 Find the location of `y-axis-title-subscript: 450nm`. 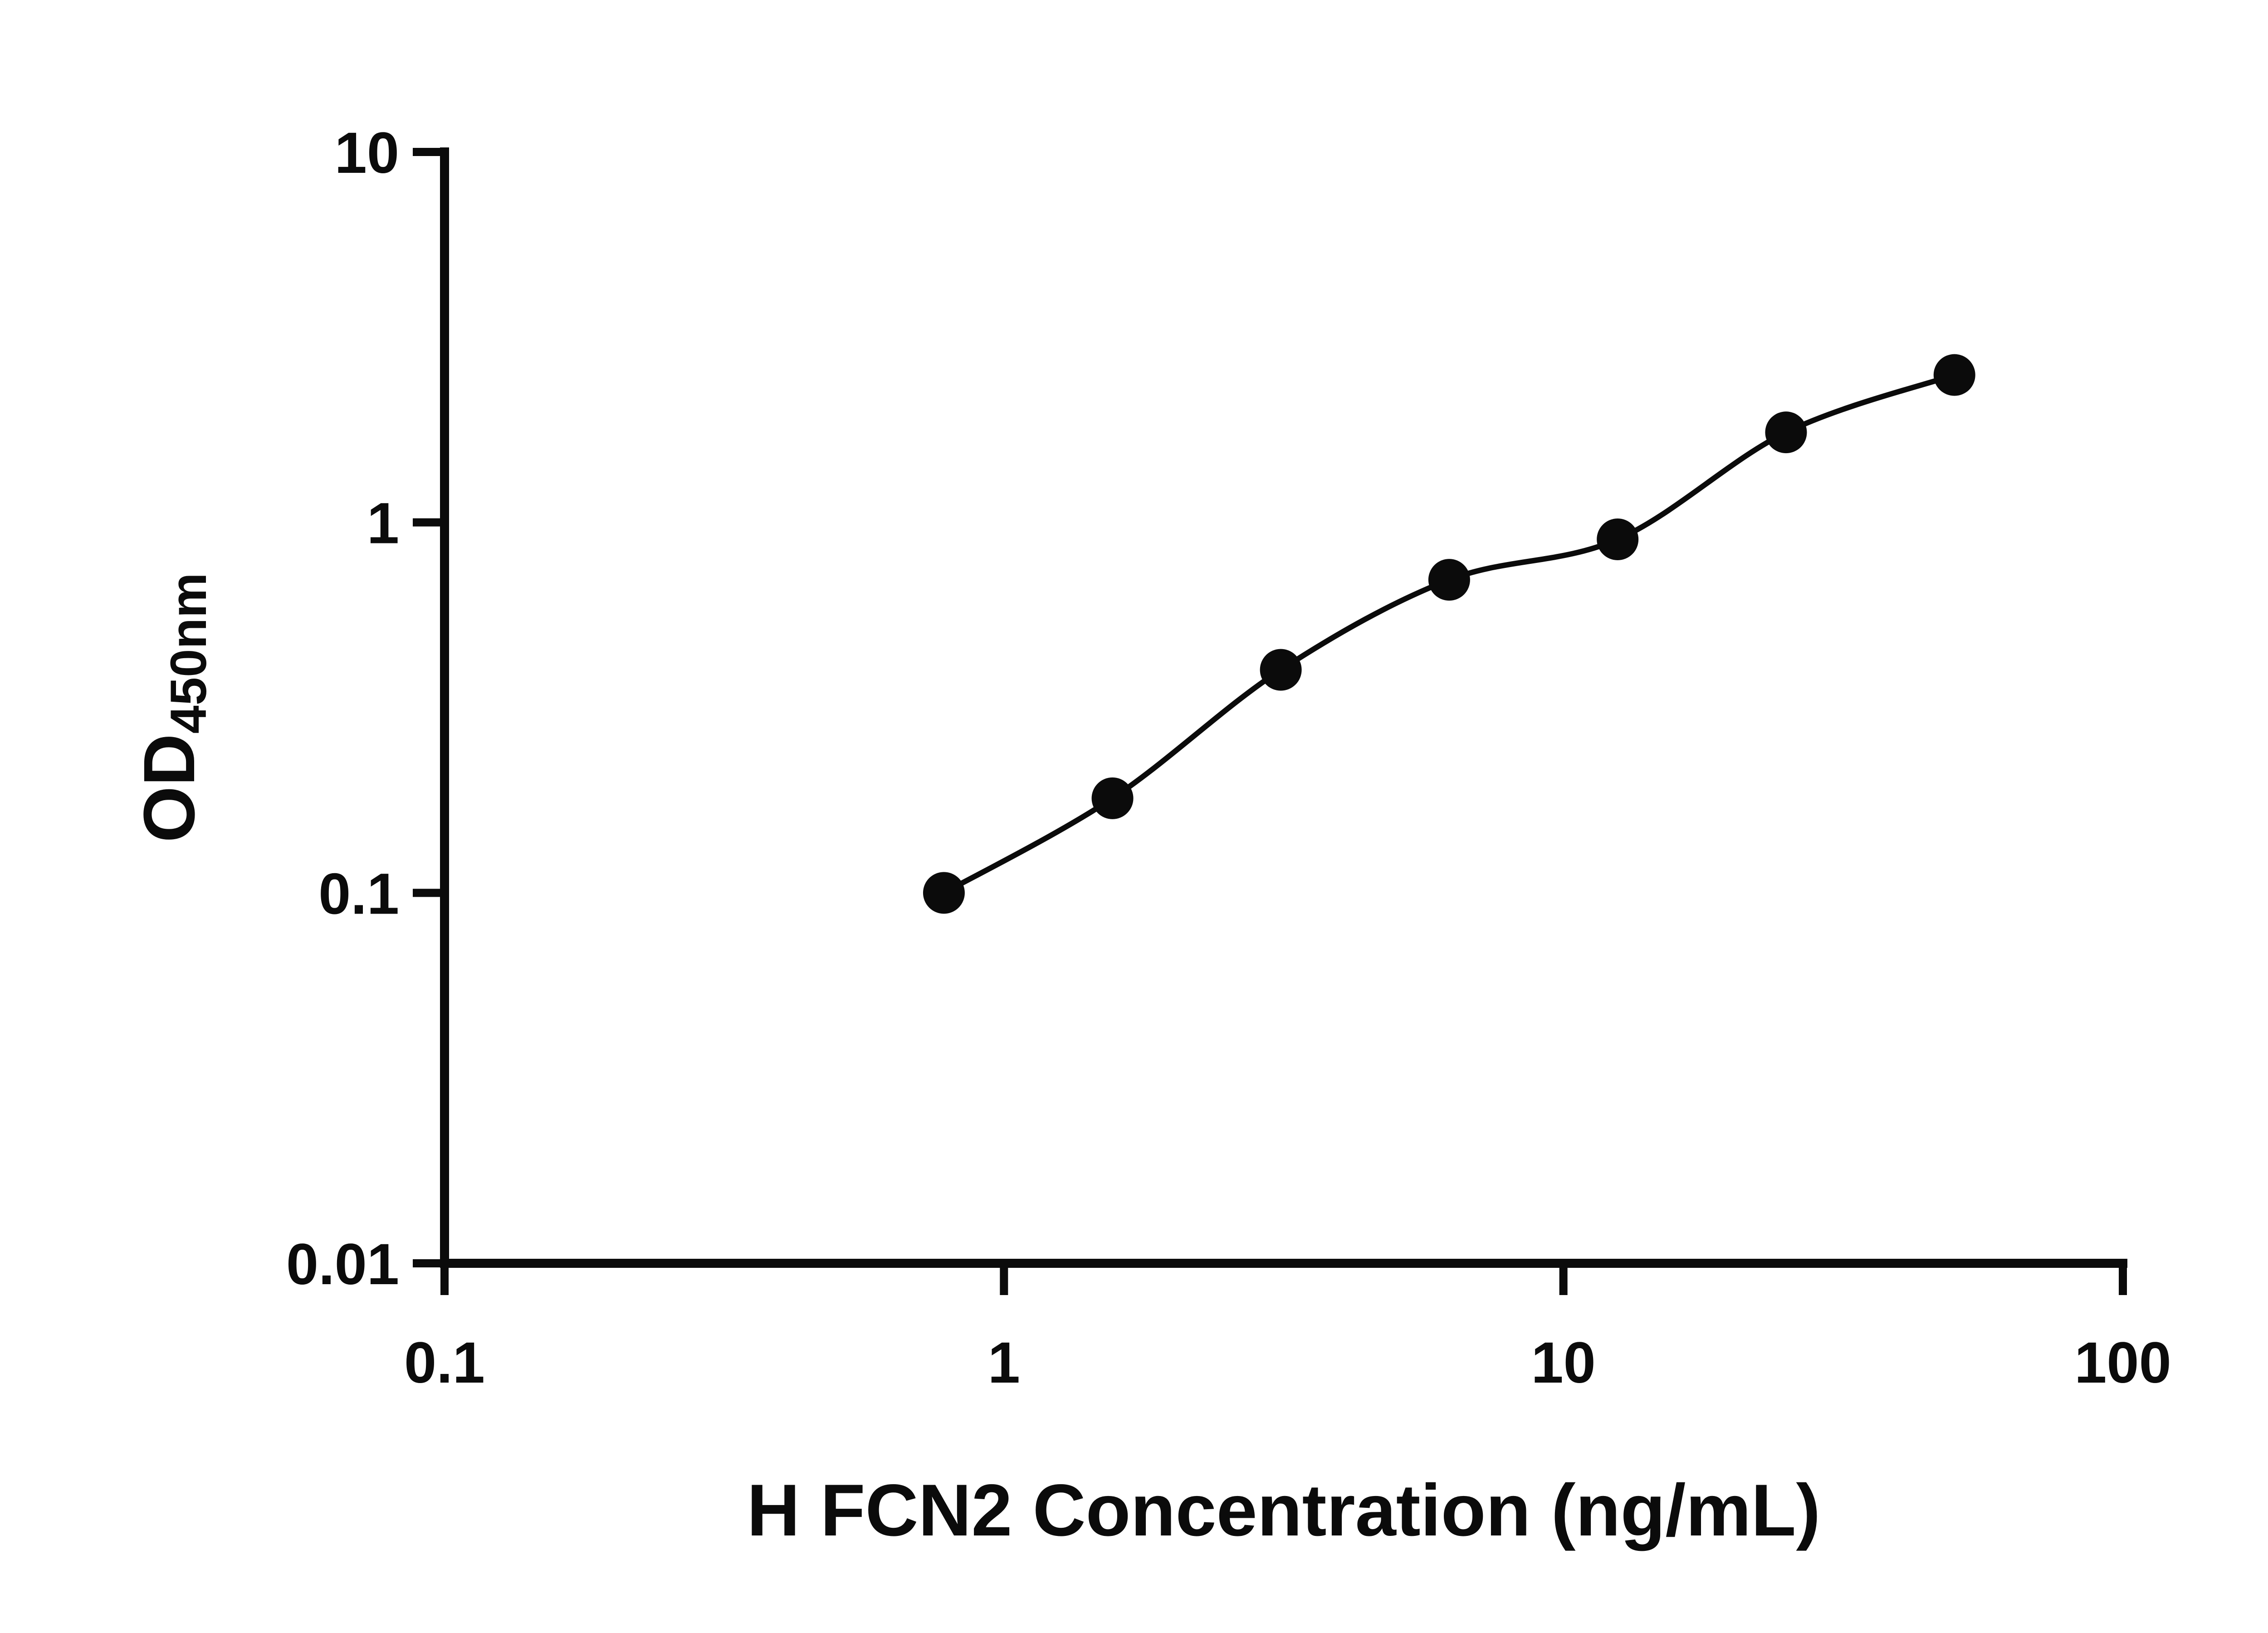

y-axis-title-subscript: 450nm is located at coordinates (189, 653).